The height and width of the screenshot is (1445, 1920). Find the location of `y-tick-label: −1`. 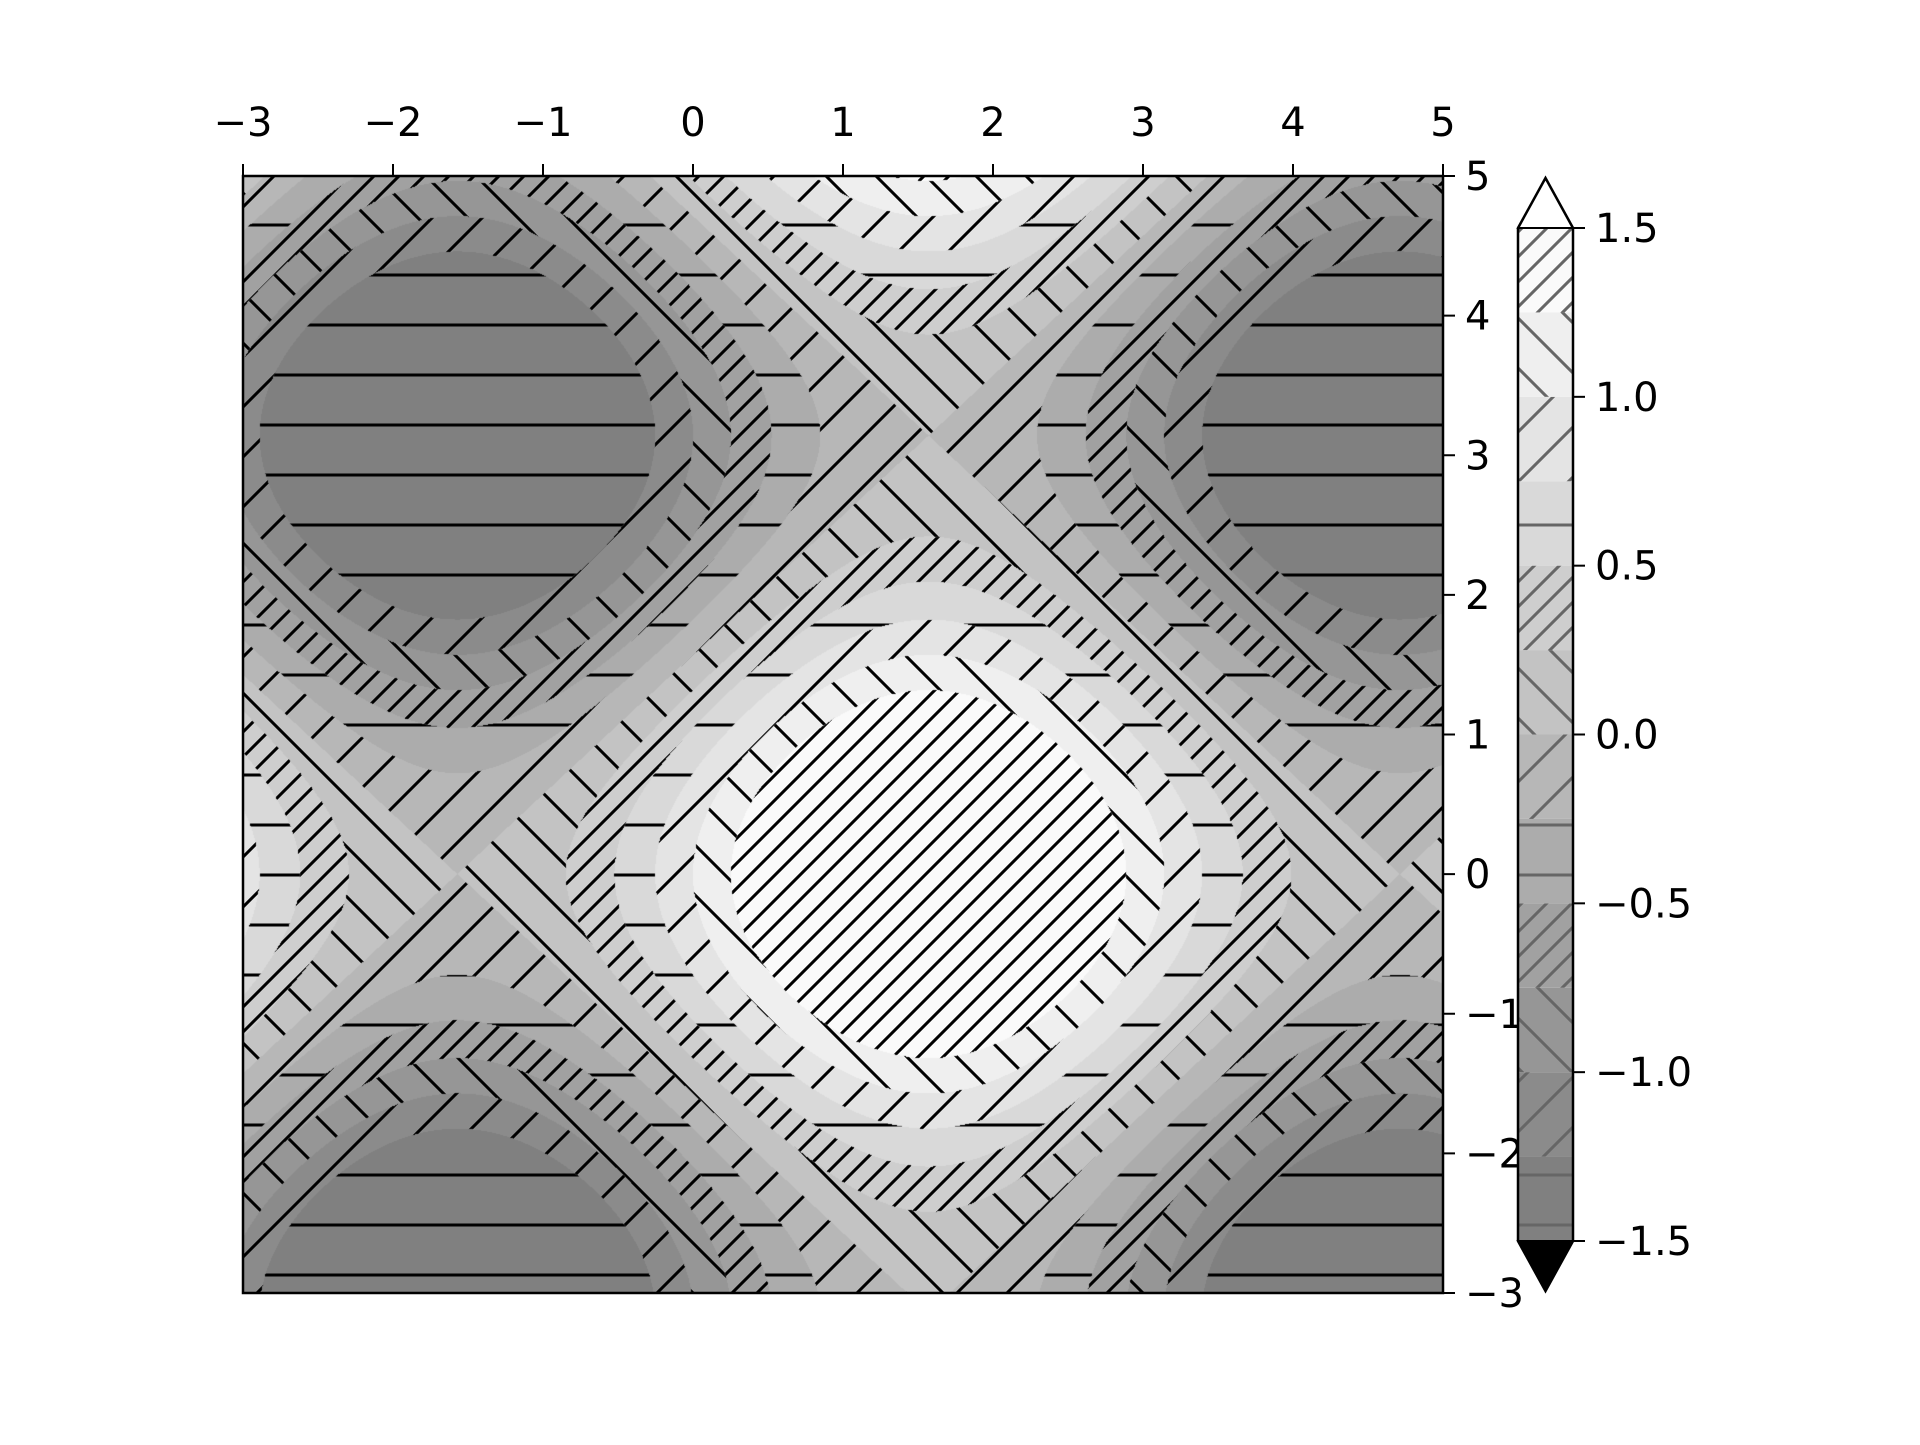

y-tick-label: −1 is located at coordinates (1494, 1015).